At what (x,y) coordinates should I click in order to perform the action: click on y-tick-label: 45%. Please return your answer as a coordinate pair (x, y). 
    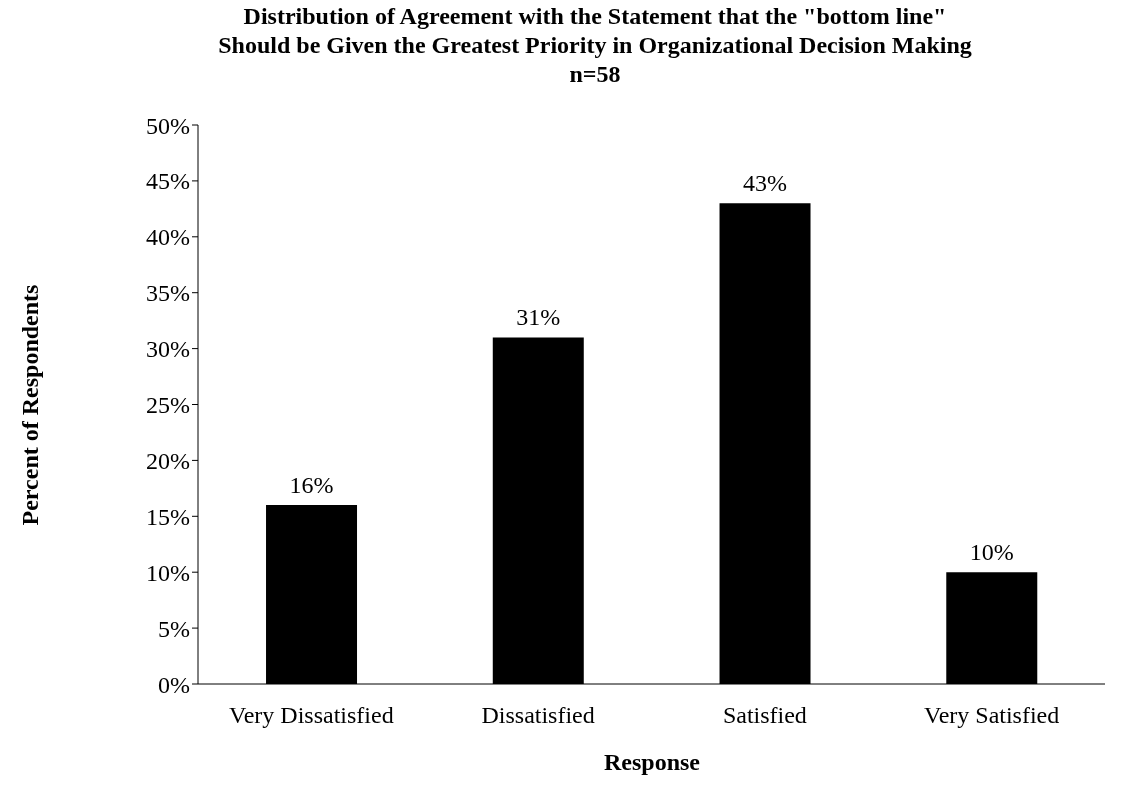
    Looking at the image, I should click on (168, 181).